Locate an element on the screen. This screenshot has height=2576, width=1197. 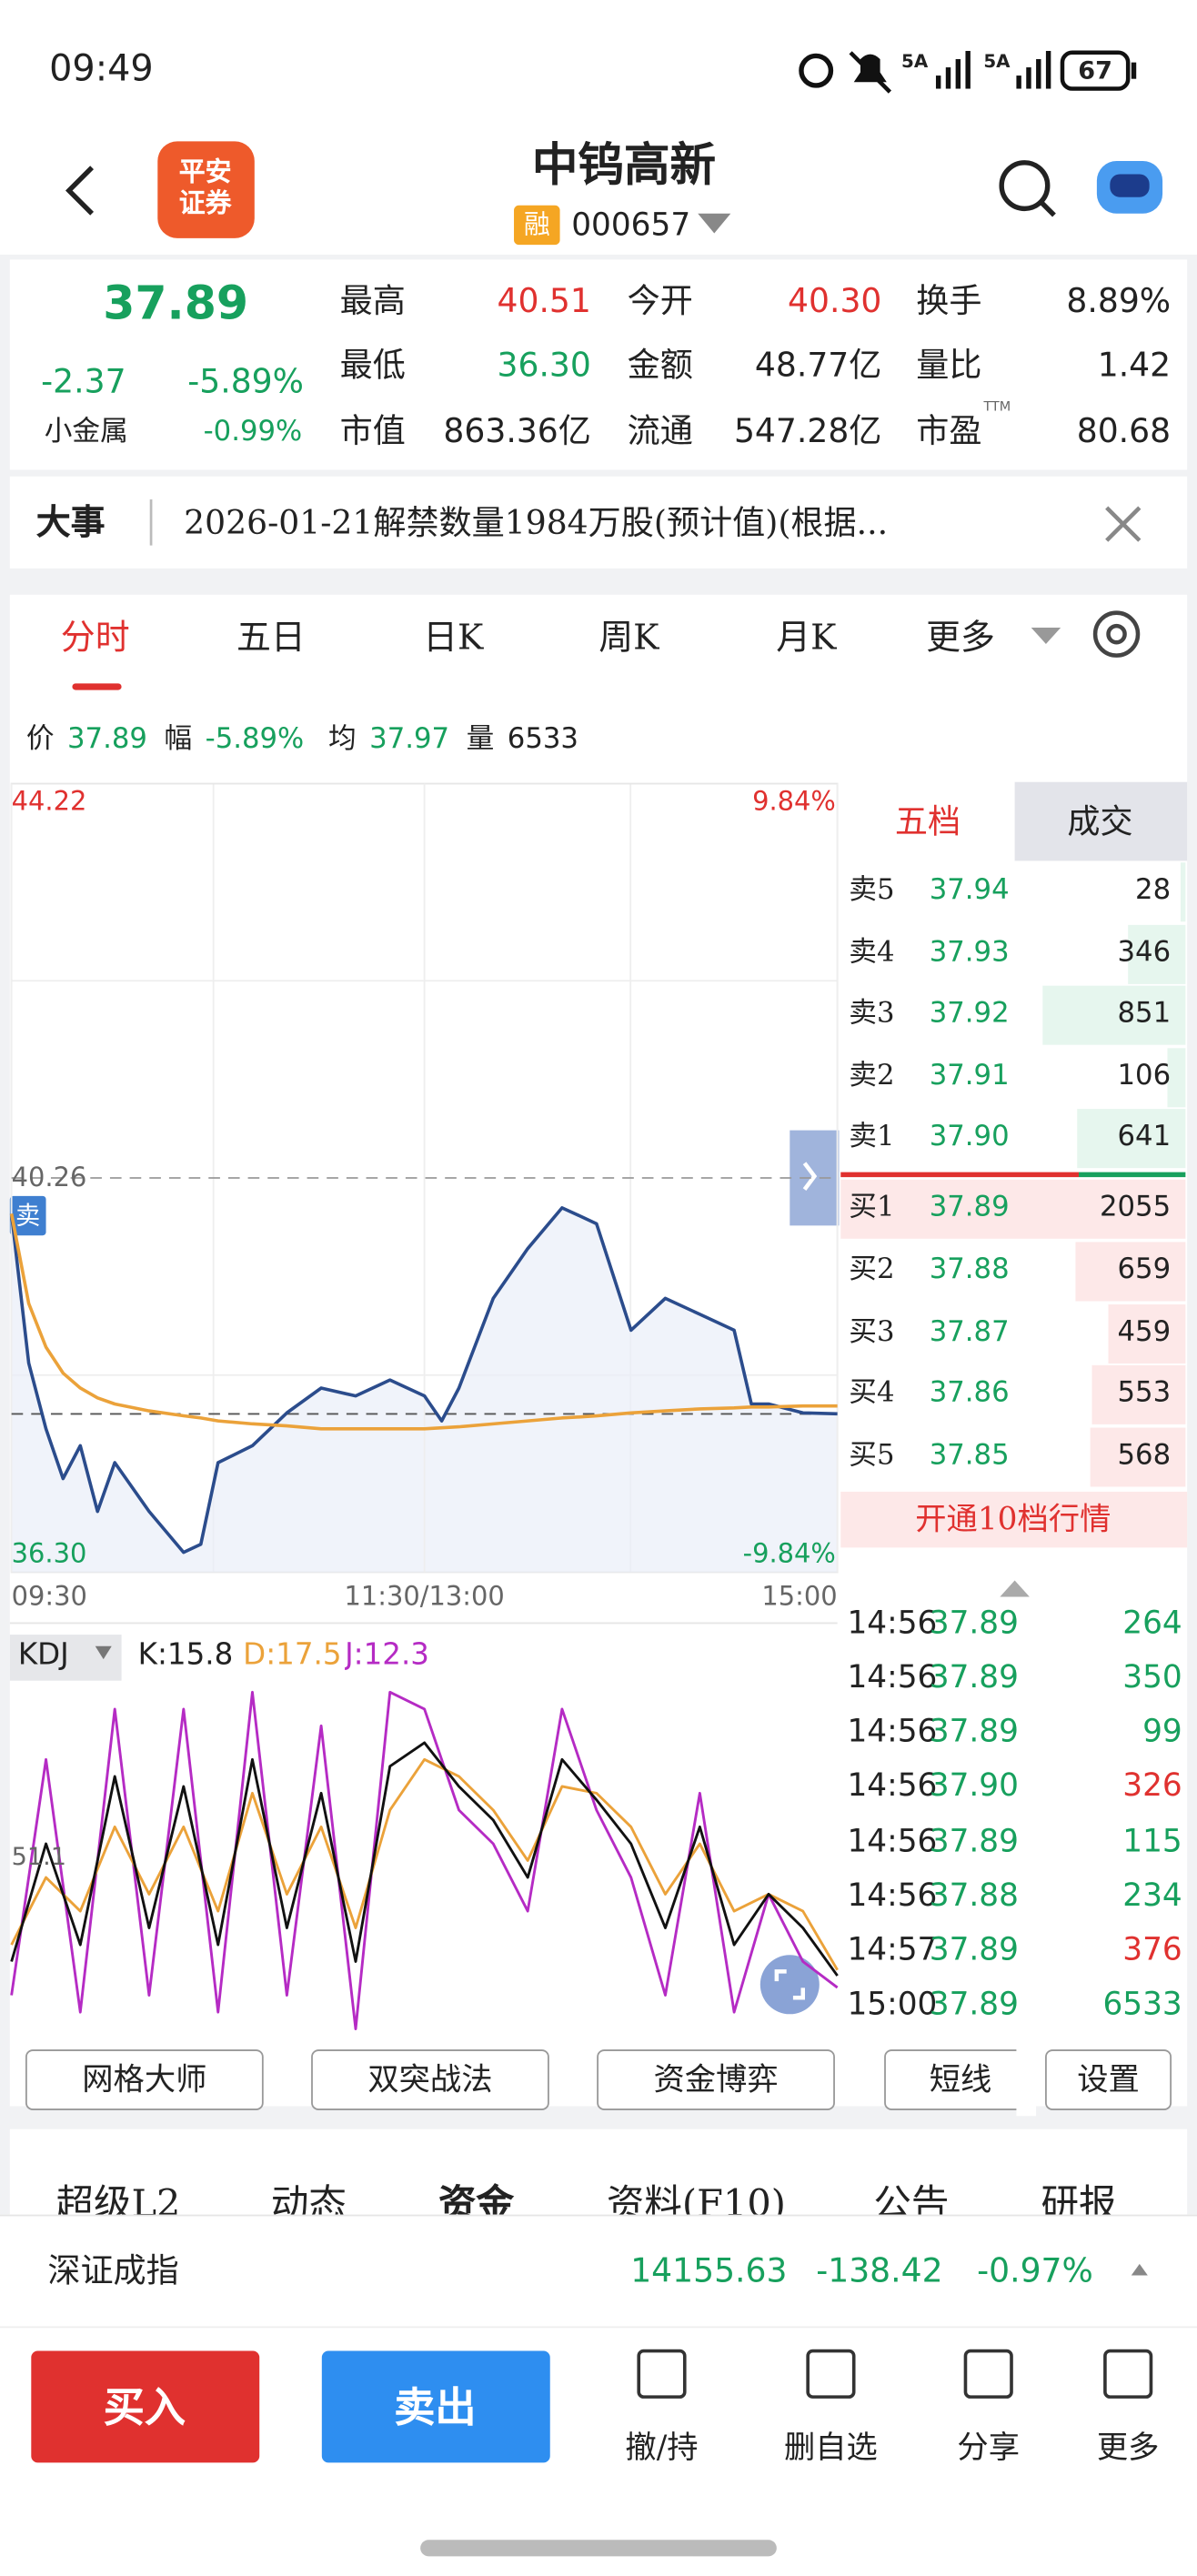
news-panel is located at coordinates (598, 522).